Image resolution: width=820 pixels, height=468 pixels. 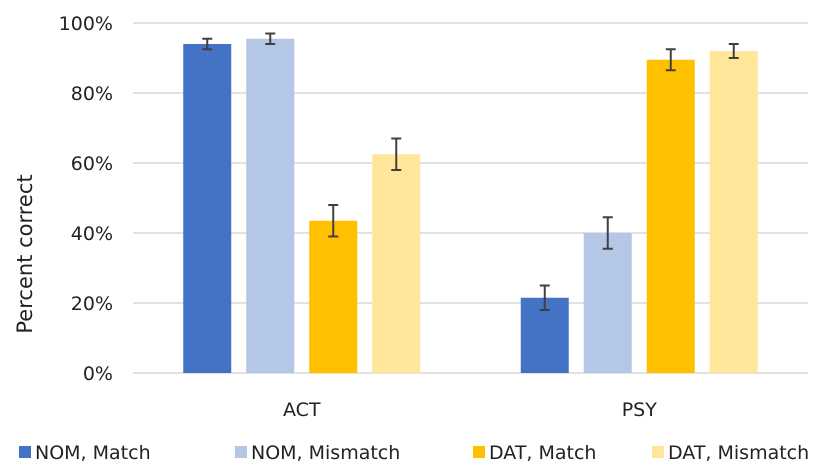 What do you see at coordinates (86, 24) in the screenshot?
I see `y-tick-label: 100%` at bounding box center [86, 24].